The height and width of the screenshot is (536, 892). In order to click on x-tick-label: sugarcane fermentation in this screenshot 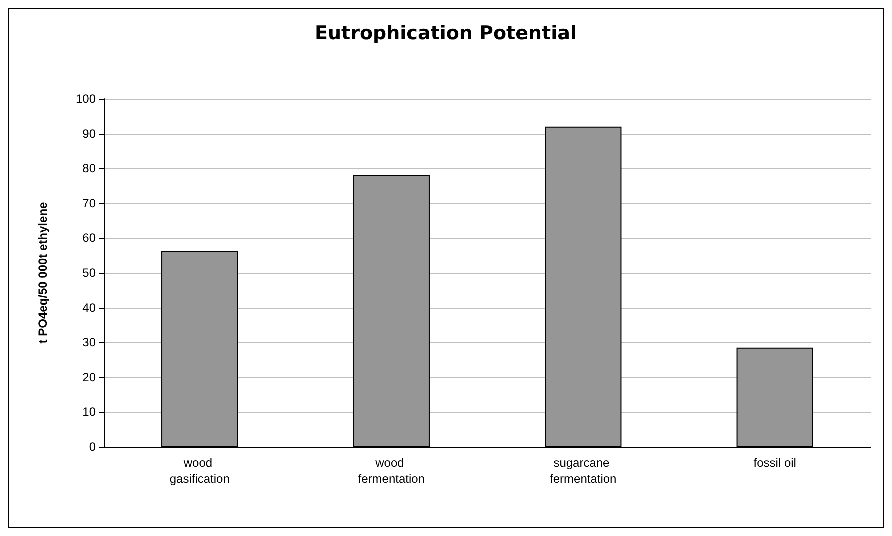, I will do `click(583, 471)`.